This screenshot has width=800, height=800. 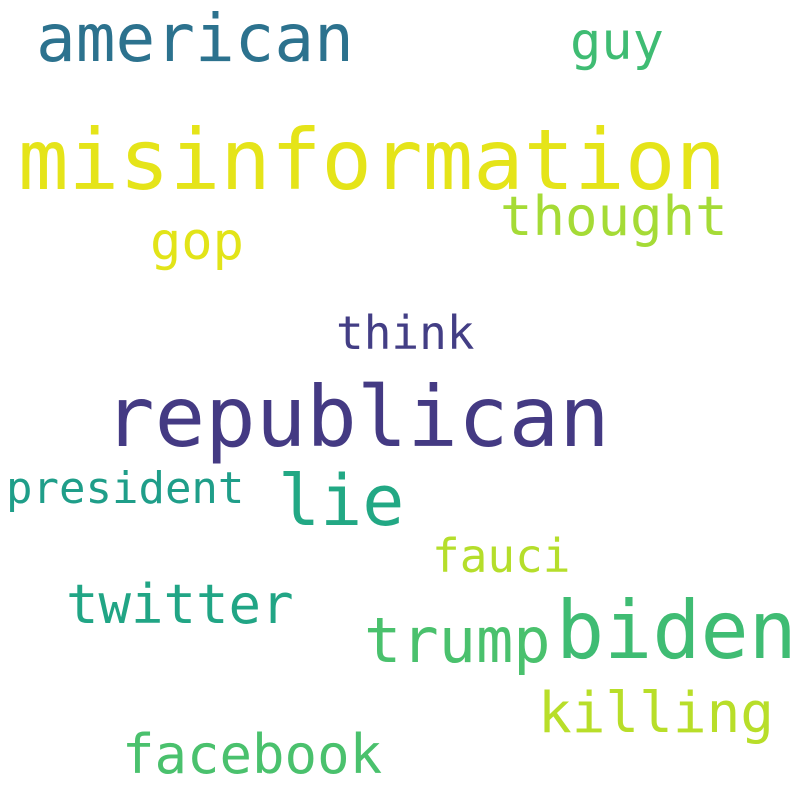 What do you see at coordinates (656, 713) in the screenshot?
I see `word-killing: killing` at bounding box center [656, 713].